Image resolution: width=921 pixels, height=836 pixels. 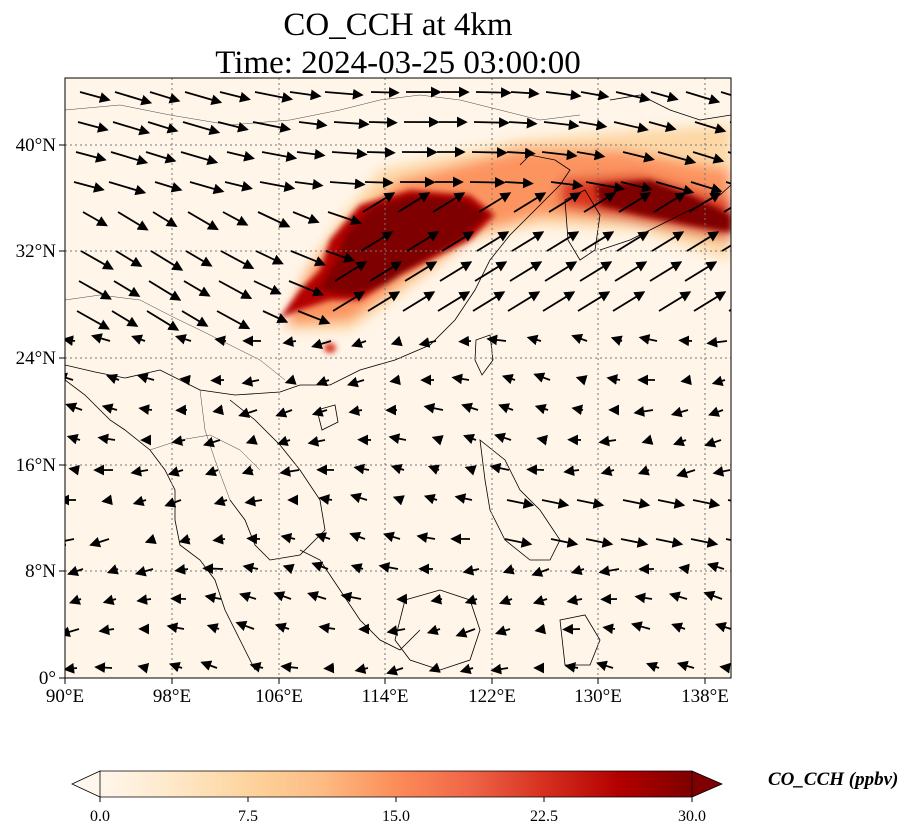 I want to click on lon-tick-label: 90°E, so click(x=65, y=696).